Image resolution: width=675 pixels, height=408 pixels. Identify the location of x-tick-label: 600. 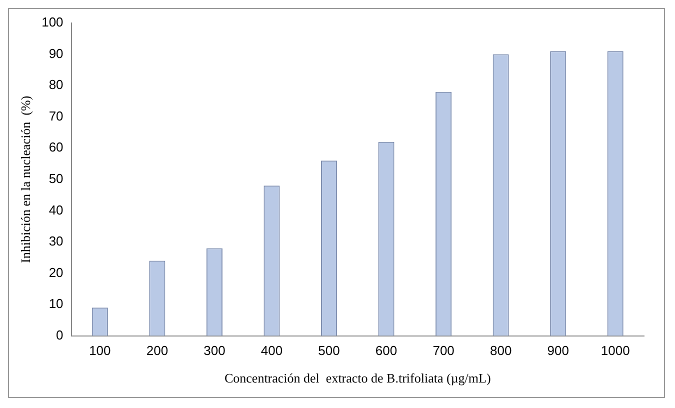
(386, 350).